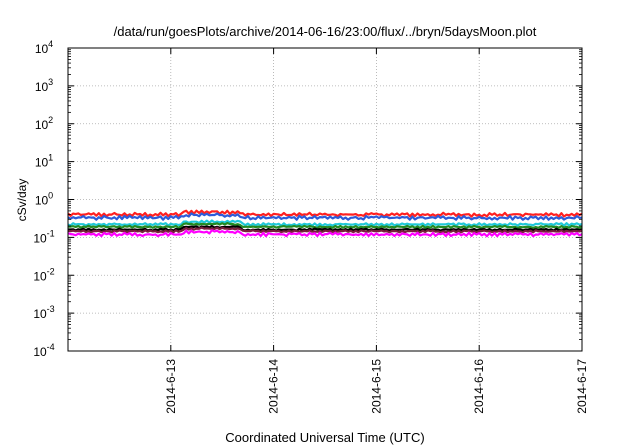  What do you see at coordinates (376, 386) in the screenshot?
I see `x-tick-label: 2014-6-15` at bounding box center [376, 386].